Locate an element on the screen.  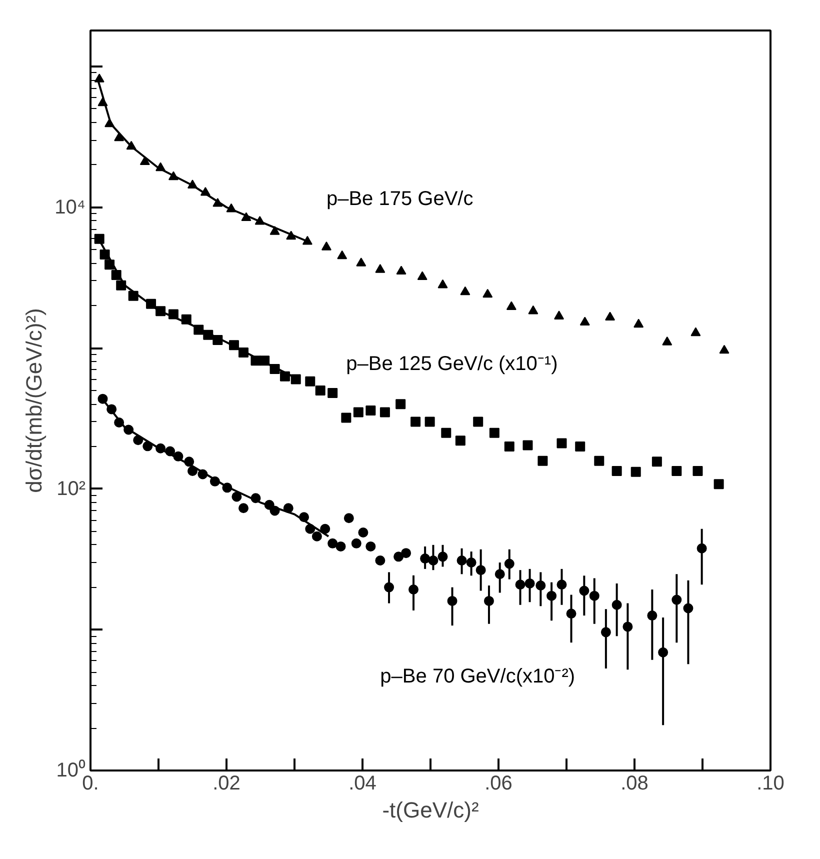
y-tick-label: 10⁴ is located at coordinates (70, 207).